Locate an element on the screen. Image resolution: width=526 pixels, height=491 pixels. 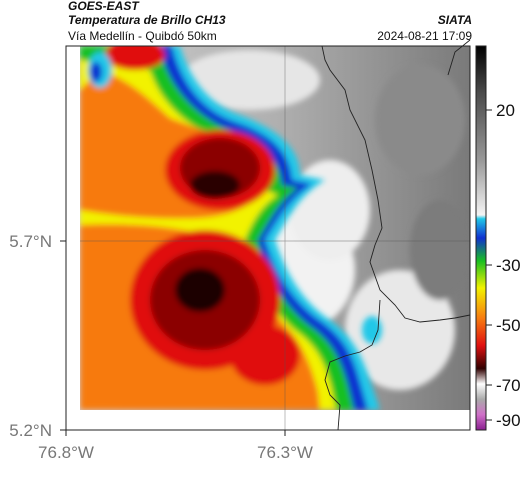
colorbar-tick-label: -30 is located at coordinates (508, 265).